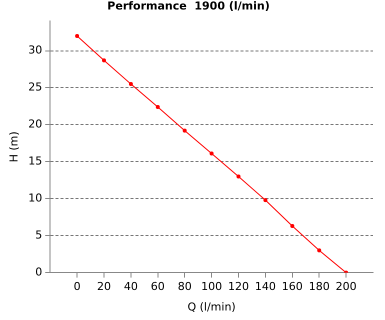 This screenshot has height=320, width=385. What do you see at coordinates (211, 307) in the screenshot?
I see `x-axis-title: Q (l/min)` at bounding box center [211, 307].